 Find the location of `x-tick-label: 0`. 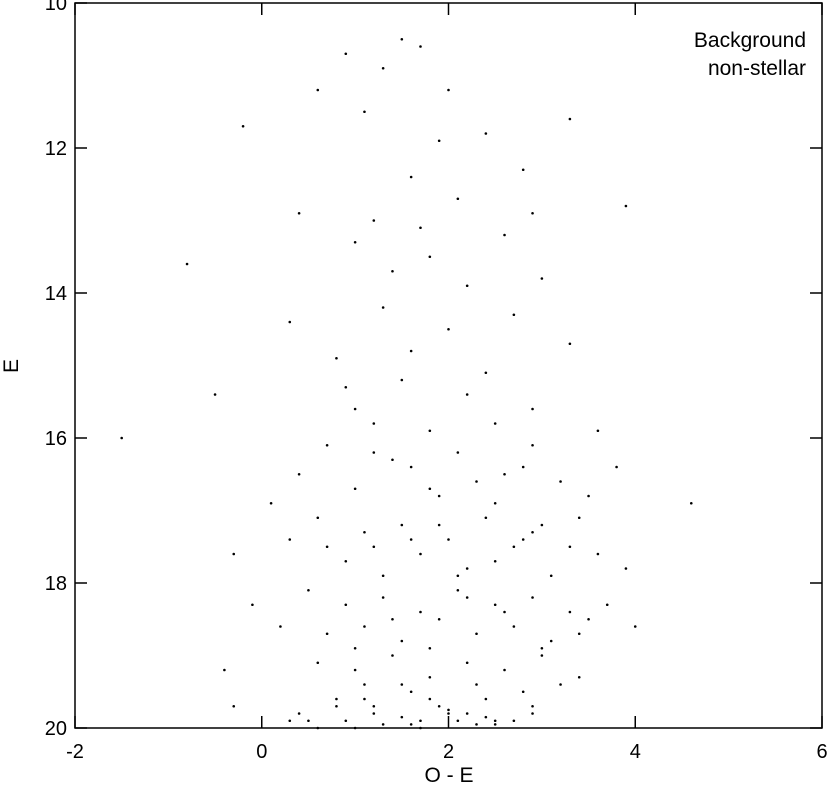

x-tick-label: 0 is located at coordinates (261, 752).